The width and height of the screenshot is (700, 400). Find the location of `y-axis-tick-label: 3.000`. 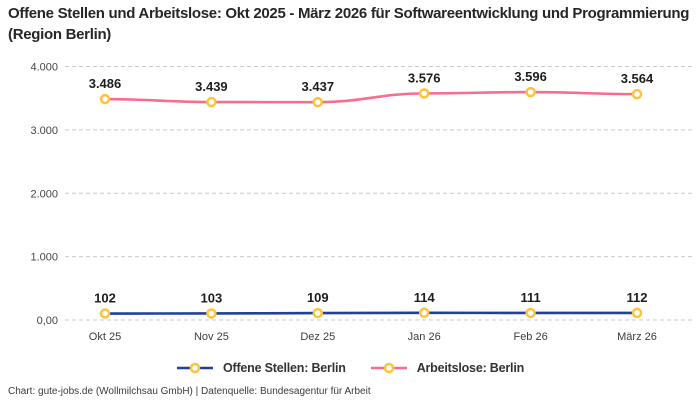

y-axis-tick-label: 3.000 is located at coordinates (44, 131).